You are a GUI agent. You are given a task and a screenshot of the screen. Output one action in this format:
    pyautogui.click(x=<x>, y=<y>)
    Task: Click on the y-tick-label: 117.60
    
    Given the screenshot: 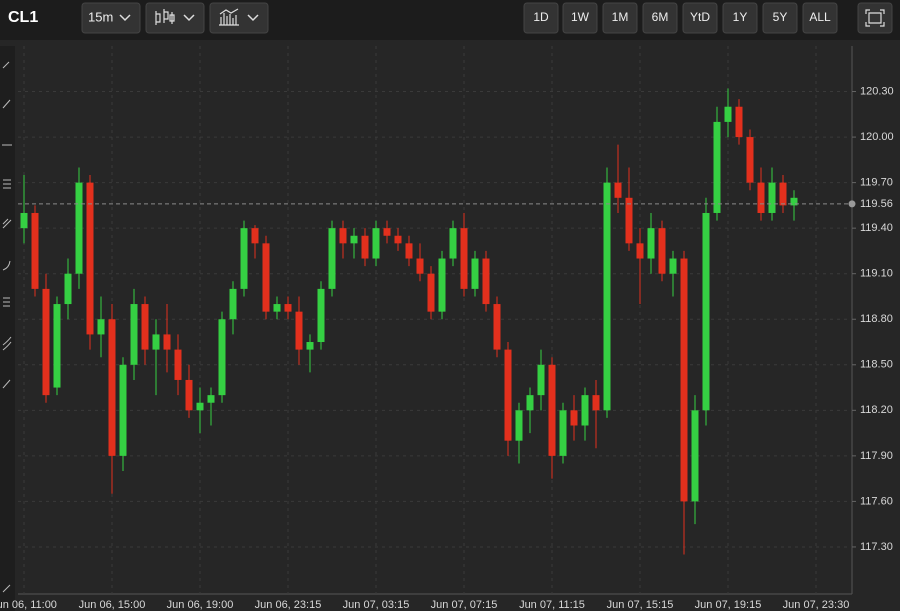 What is the action you would take?
    pyautogui.click(x=876, y=501)
    